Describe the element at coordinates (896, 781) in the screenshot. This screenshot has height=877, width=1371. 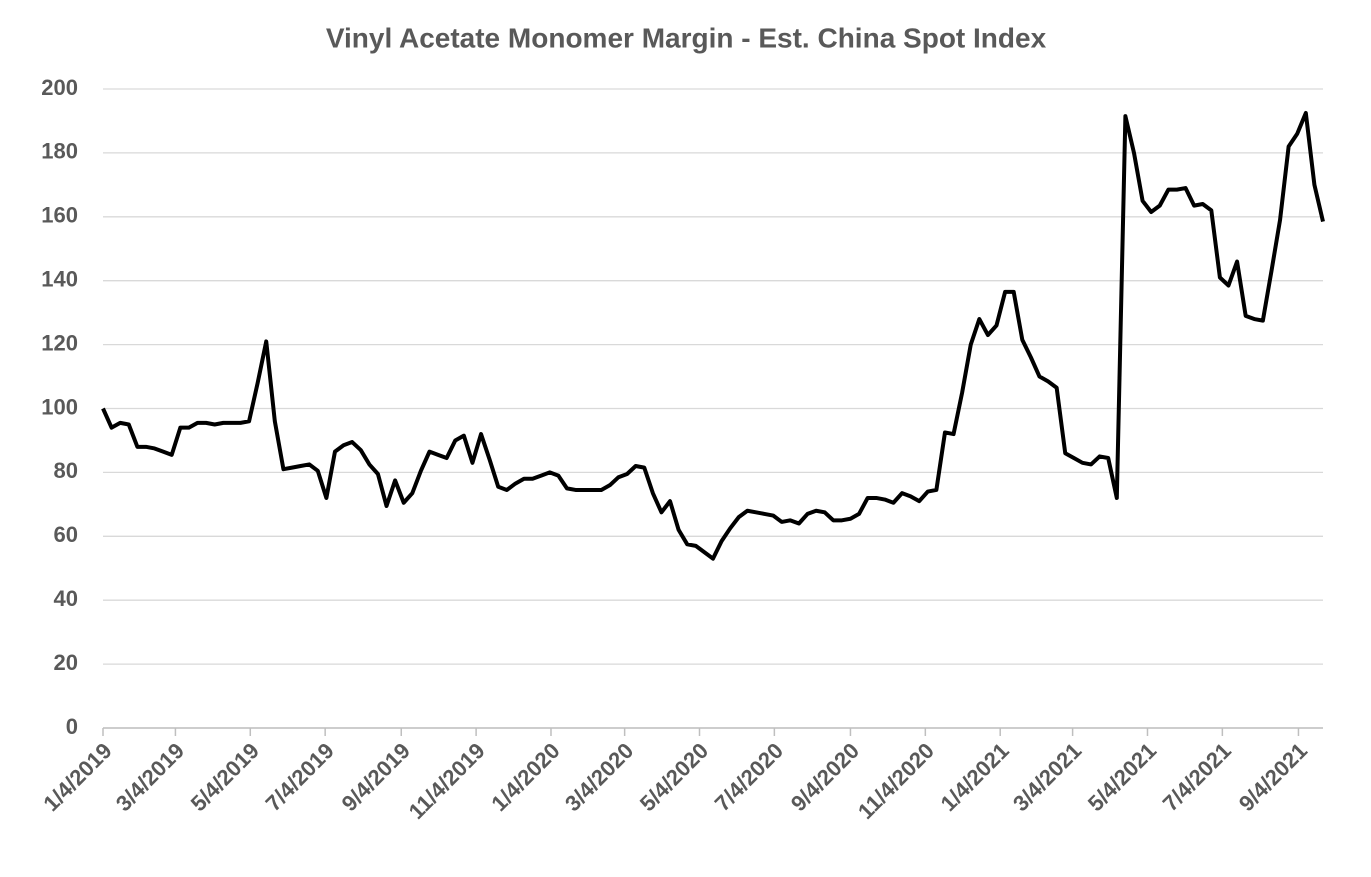
I see `x-tick-label: 11/4/2020` at that location.